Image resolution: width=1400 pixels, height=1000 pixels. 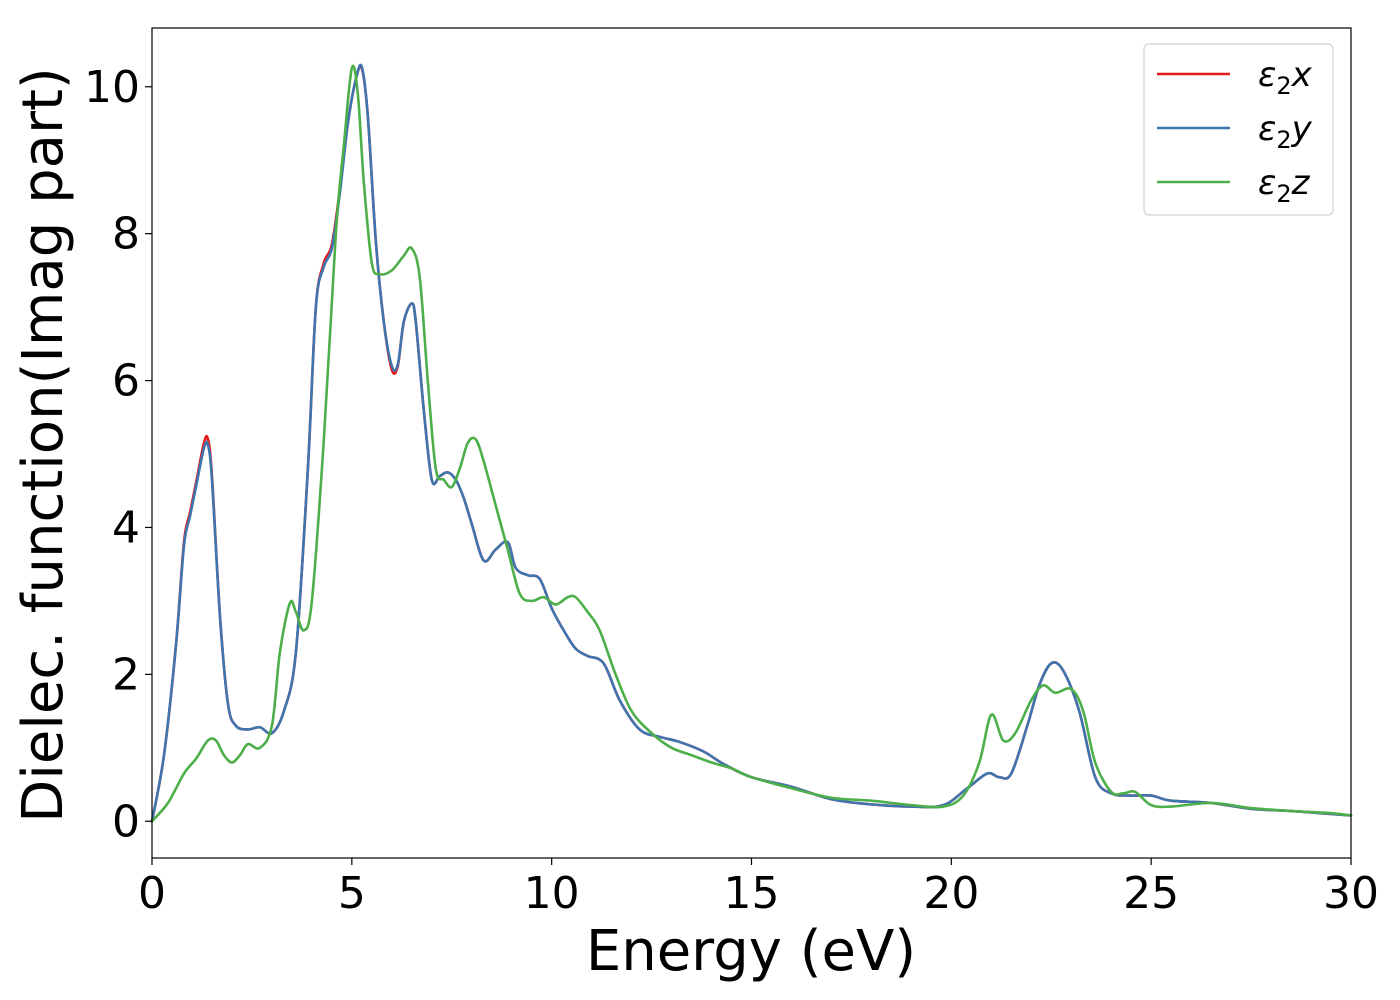 I want to click on x-tick-label: 30, so click(x=1351, y=893).